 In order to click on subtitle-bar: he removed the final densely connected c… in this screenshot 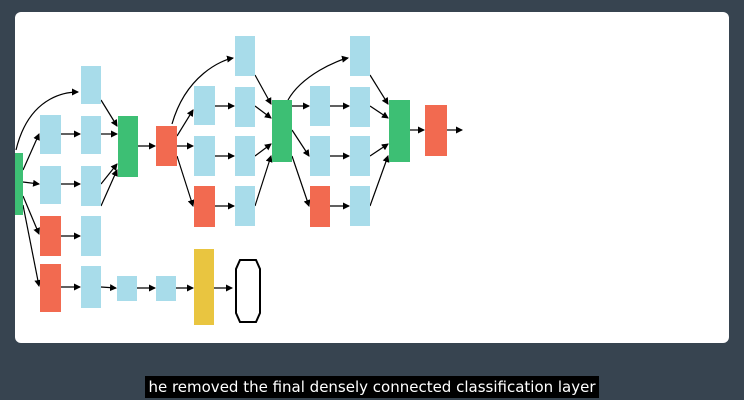, I will do `click(372, 387)`.